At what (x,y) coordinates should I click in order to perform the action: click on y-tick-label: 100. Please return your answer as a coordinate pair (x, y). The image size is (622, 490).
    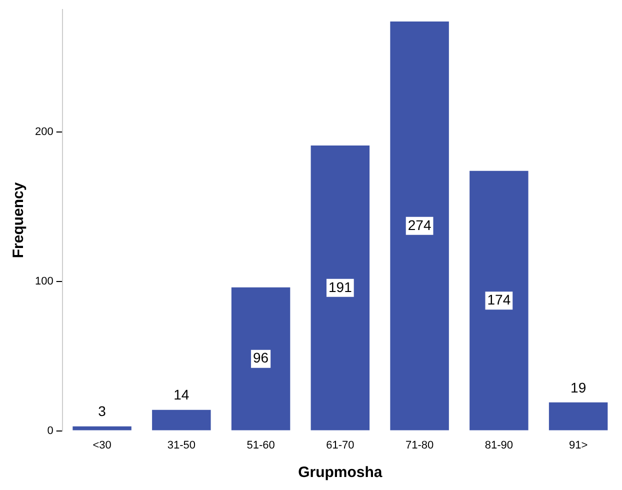
    Looking at the image, I should click on (44, 281).